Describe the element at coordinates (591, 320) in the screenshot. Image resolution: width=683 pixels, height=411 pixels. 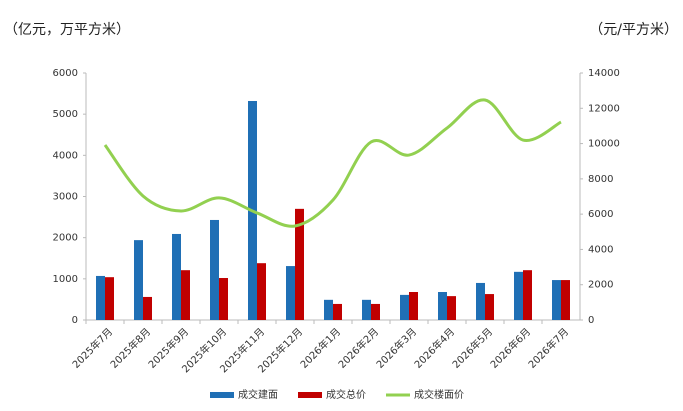
I see `y2-tick-label: 0` at that location.